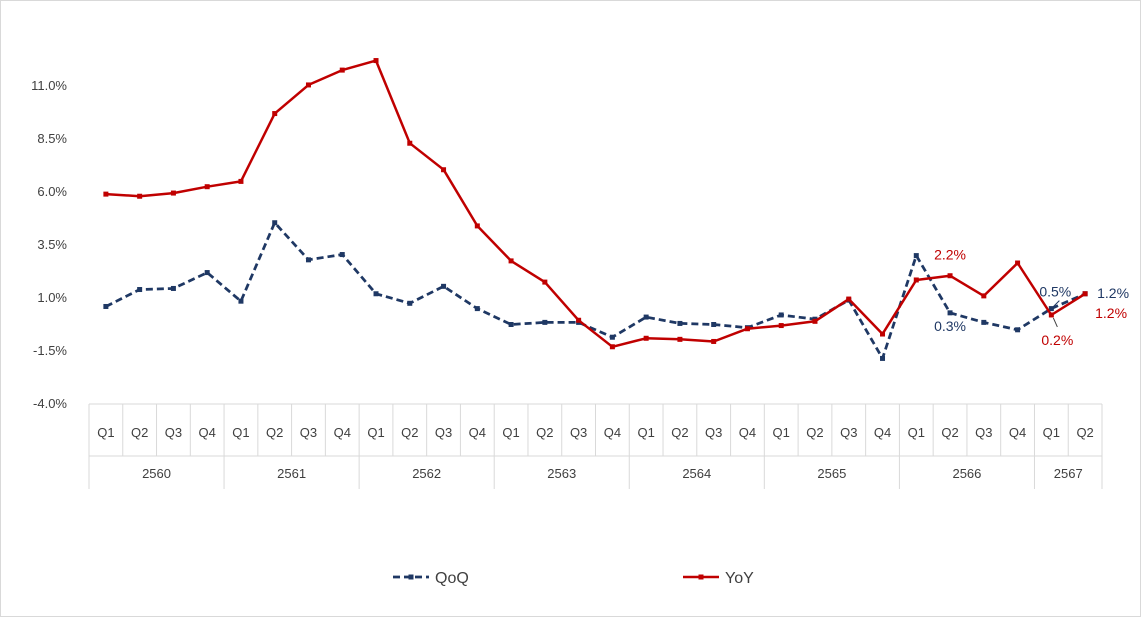 The width and height of the screenshot is (1141, 618). What do you see at coordinates (52, 244) in the screenshot?
I see `y-tick-label: 3.5%` at bounding box center [52, 244].